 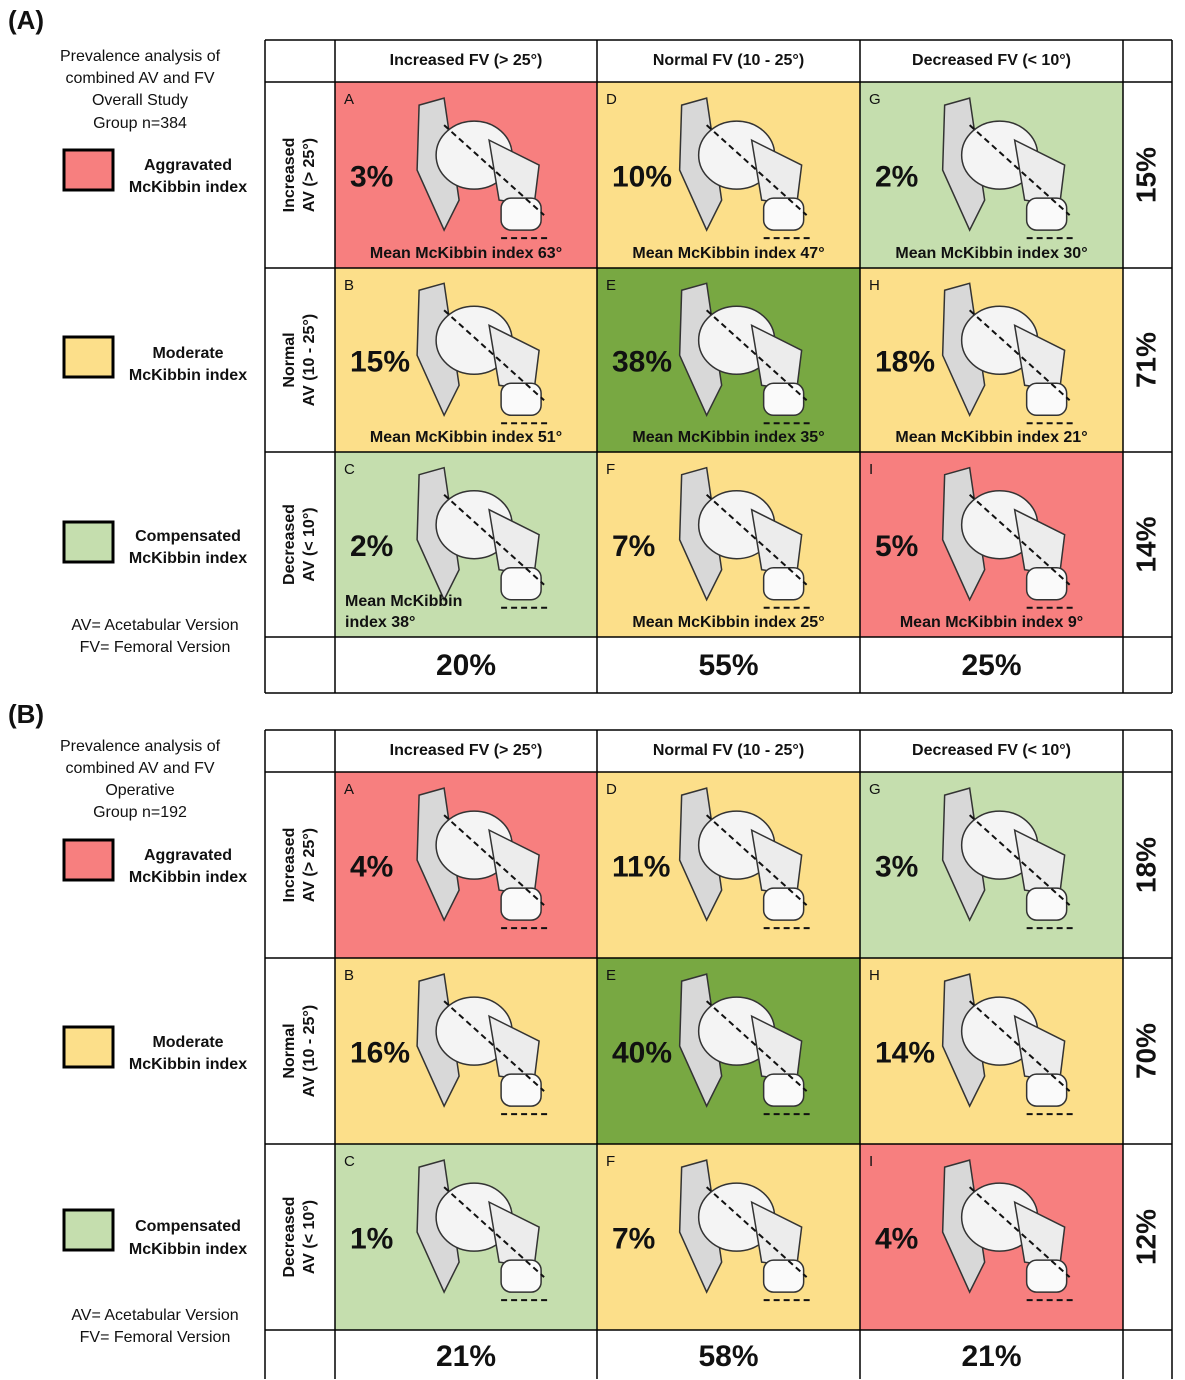 I want to click on cell-percent: 18%, so click(x=905, y=362).